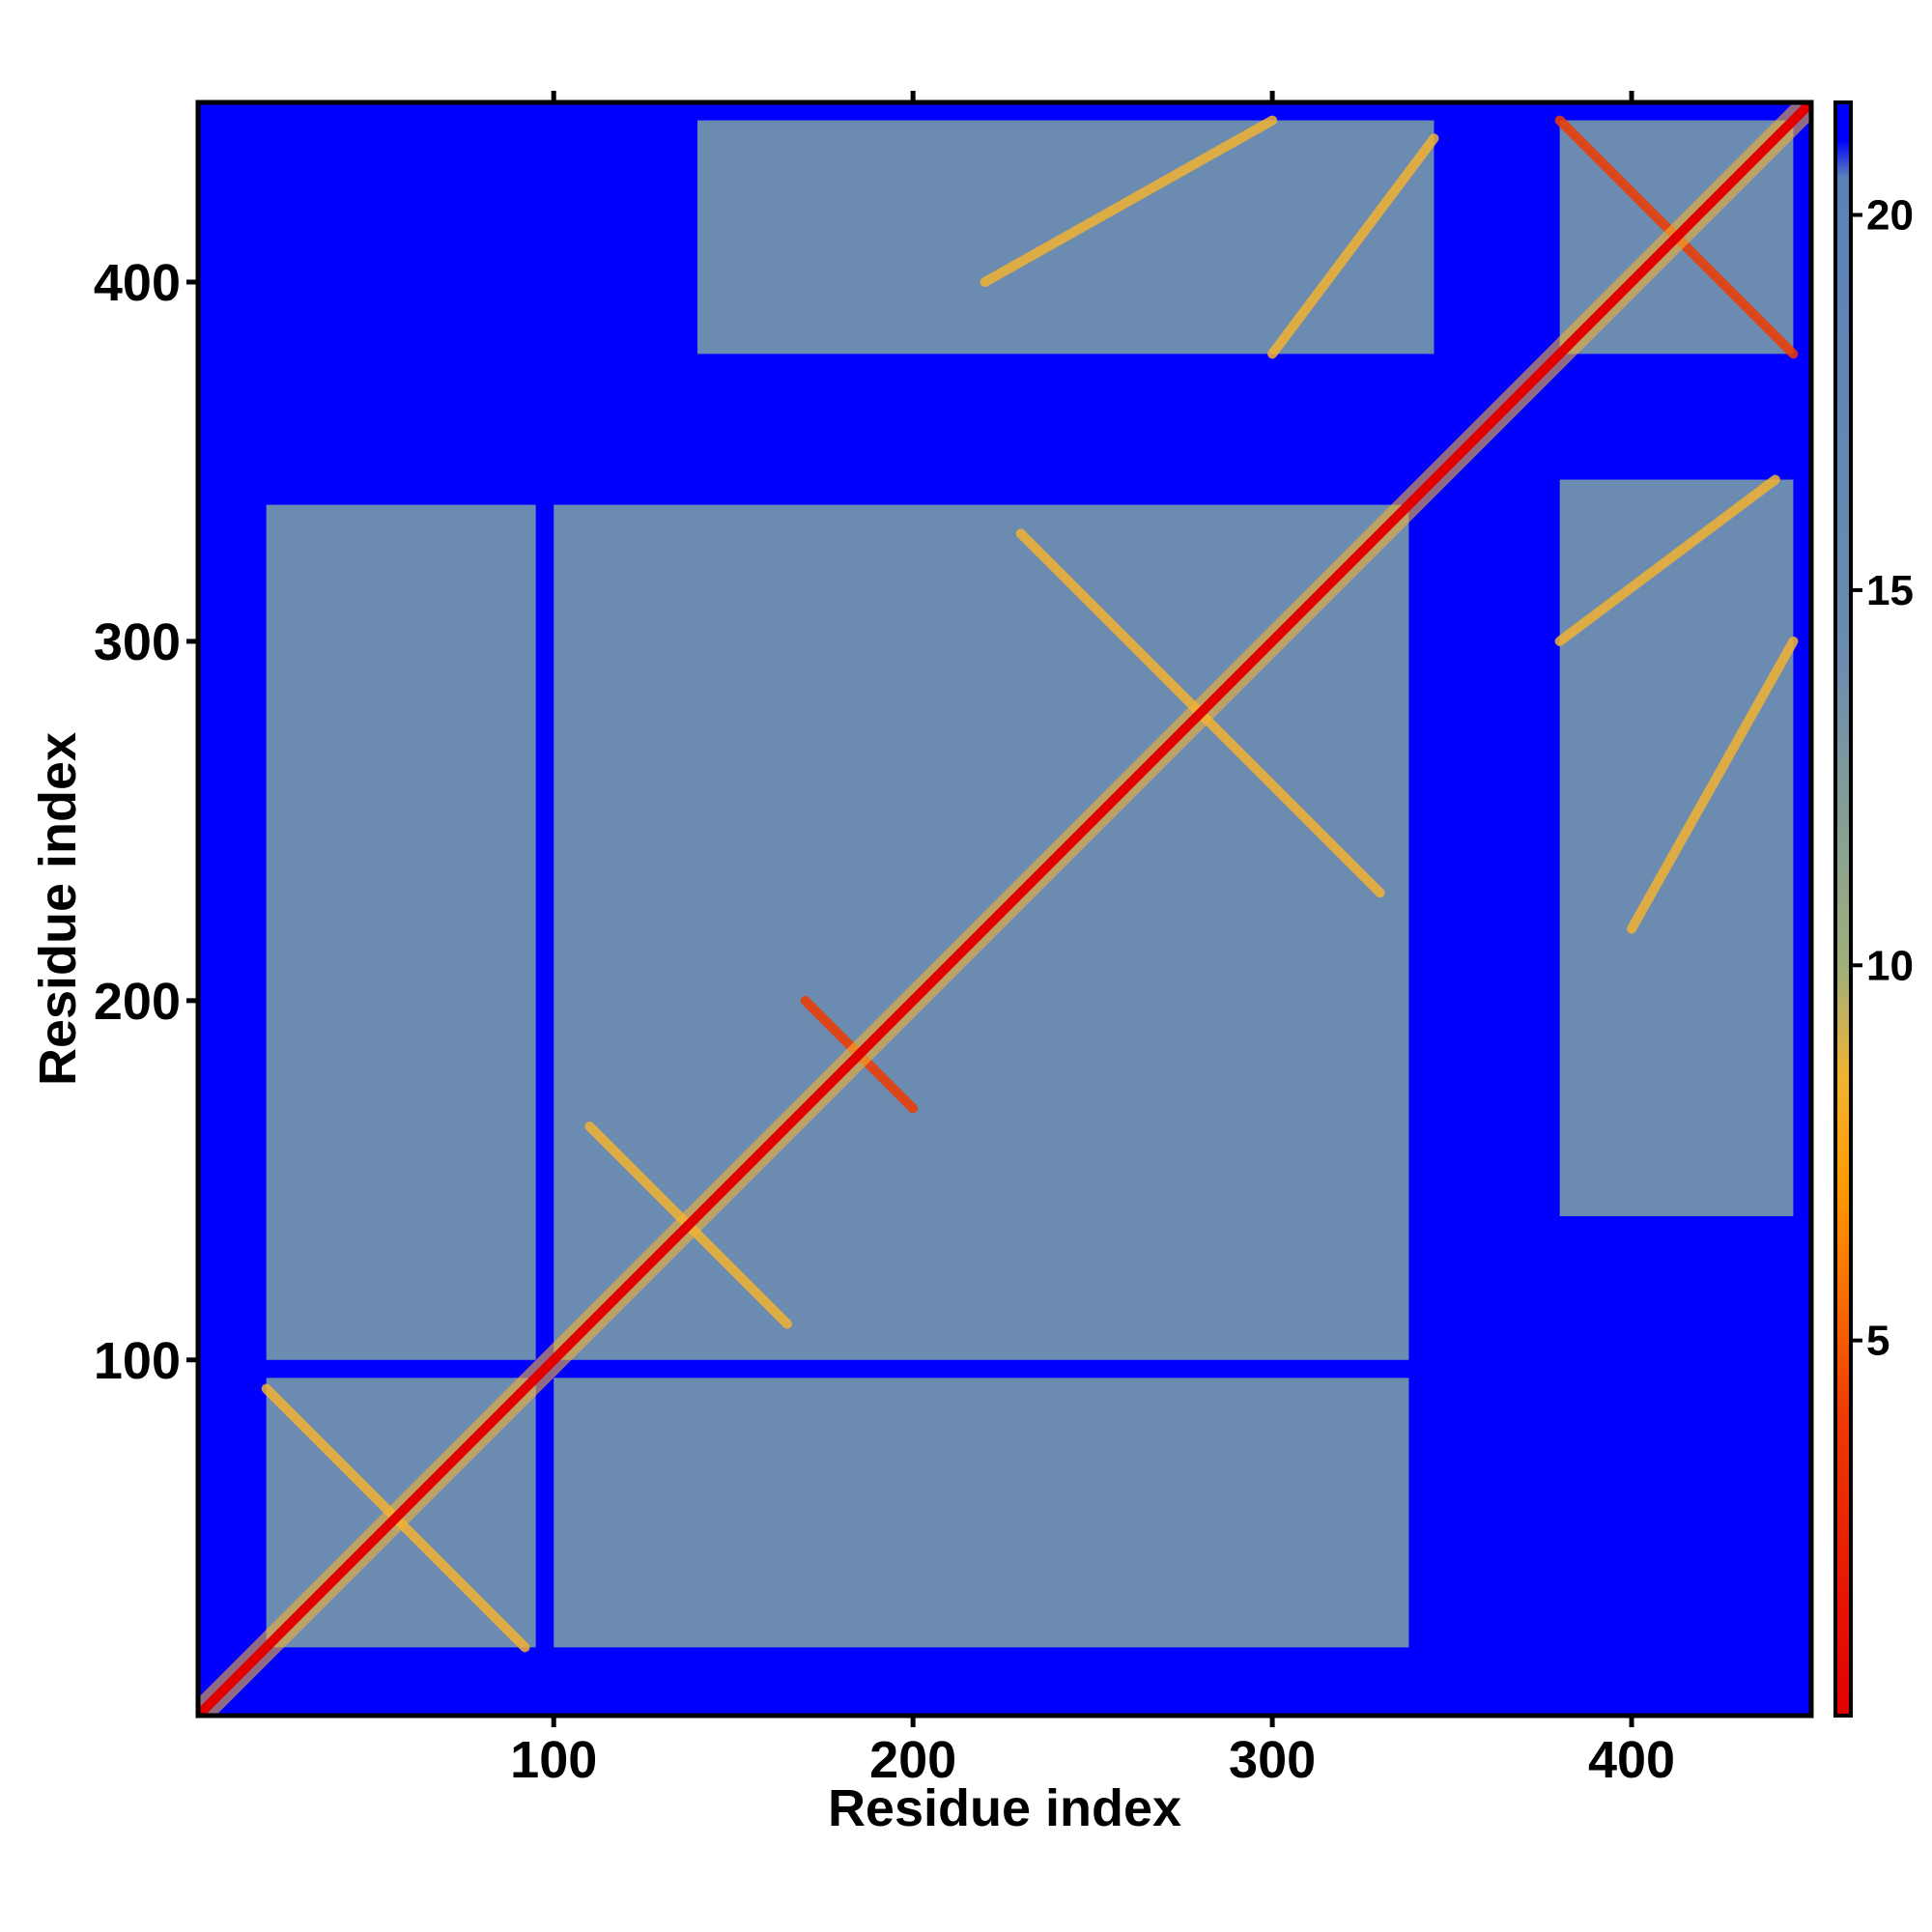 The image size is (1932, 1932). Describe the element at coordinates (1877, 1341) in the screenshot. I see `colorbar-tick-label: 5` at that location.